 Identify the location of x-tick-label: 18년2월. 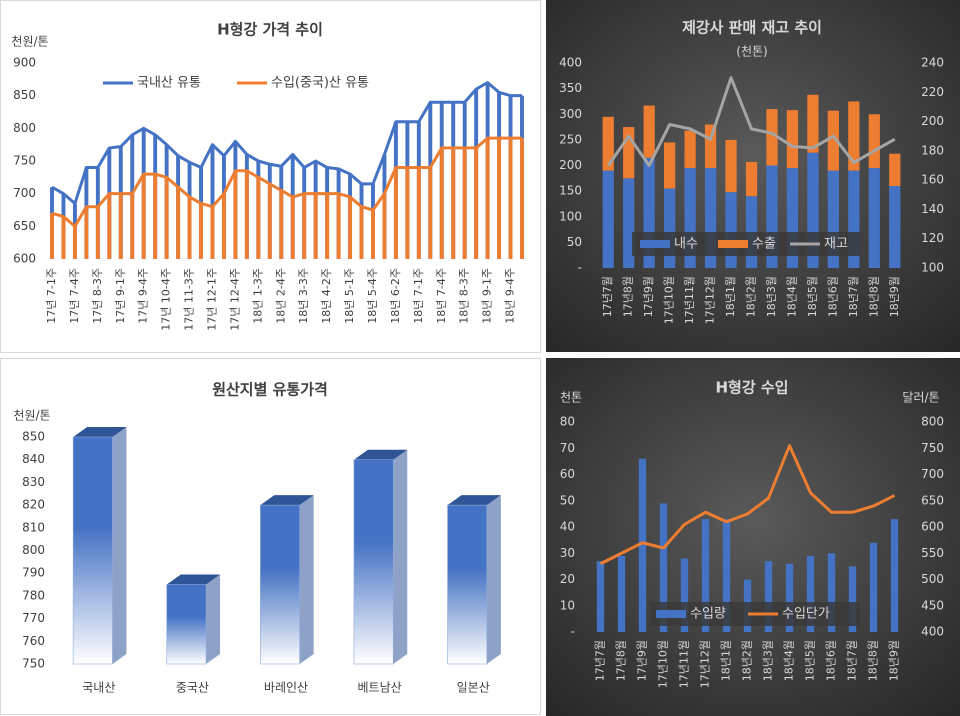
(747, 660).